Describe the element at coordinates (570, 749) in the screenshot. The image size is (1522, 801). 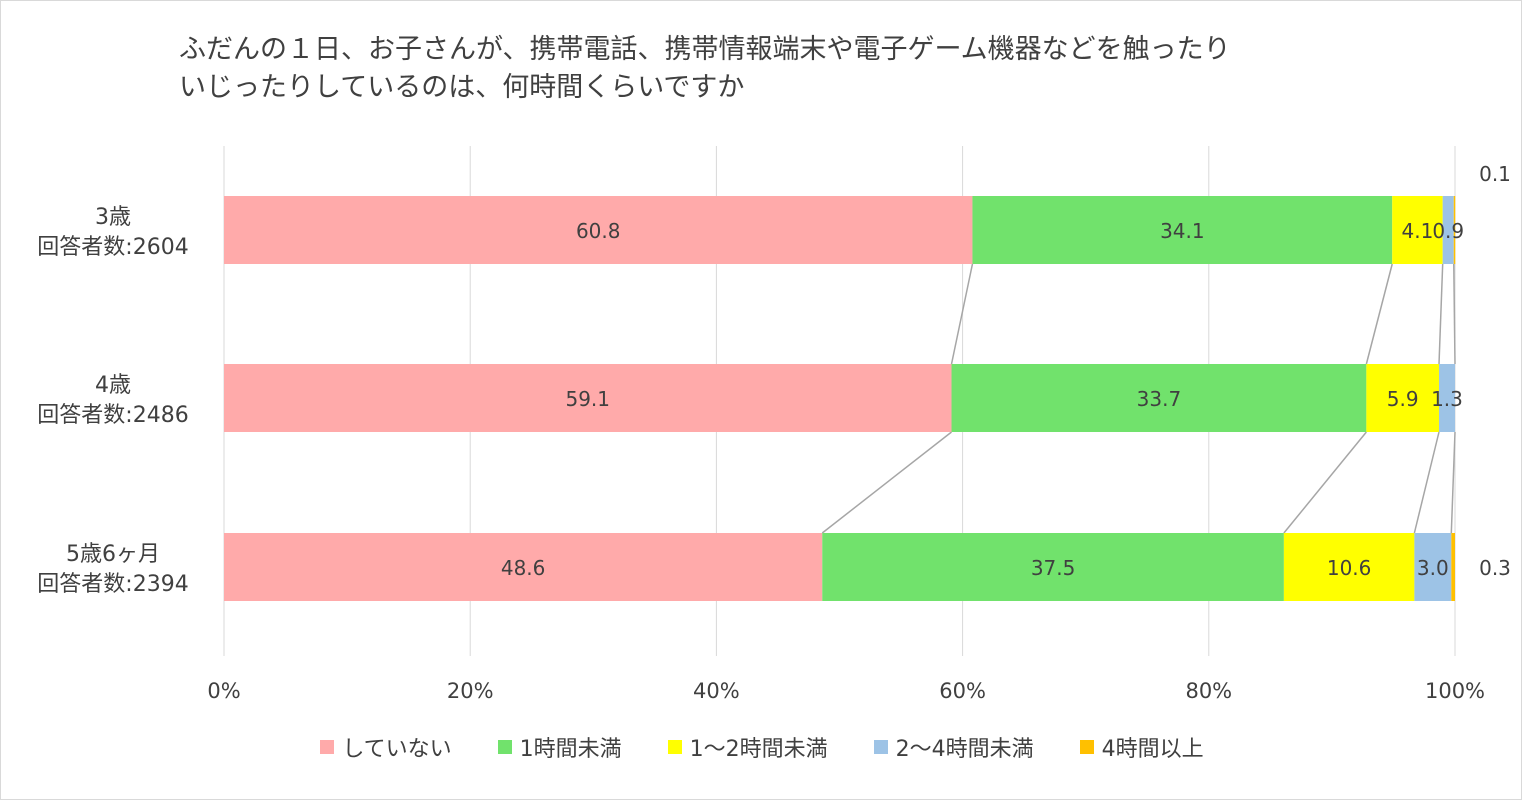
I see `legend-label: 1時間未満` at that location.